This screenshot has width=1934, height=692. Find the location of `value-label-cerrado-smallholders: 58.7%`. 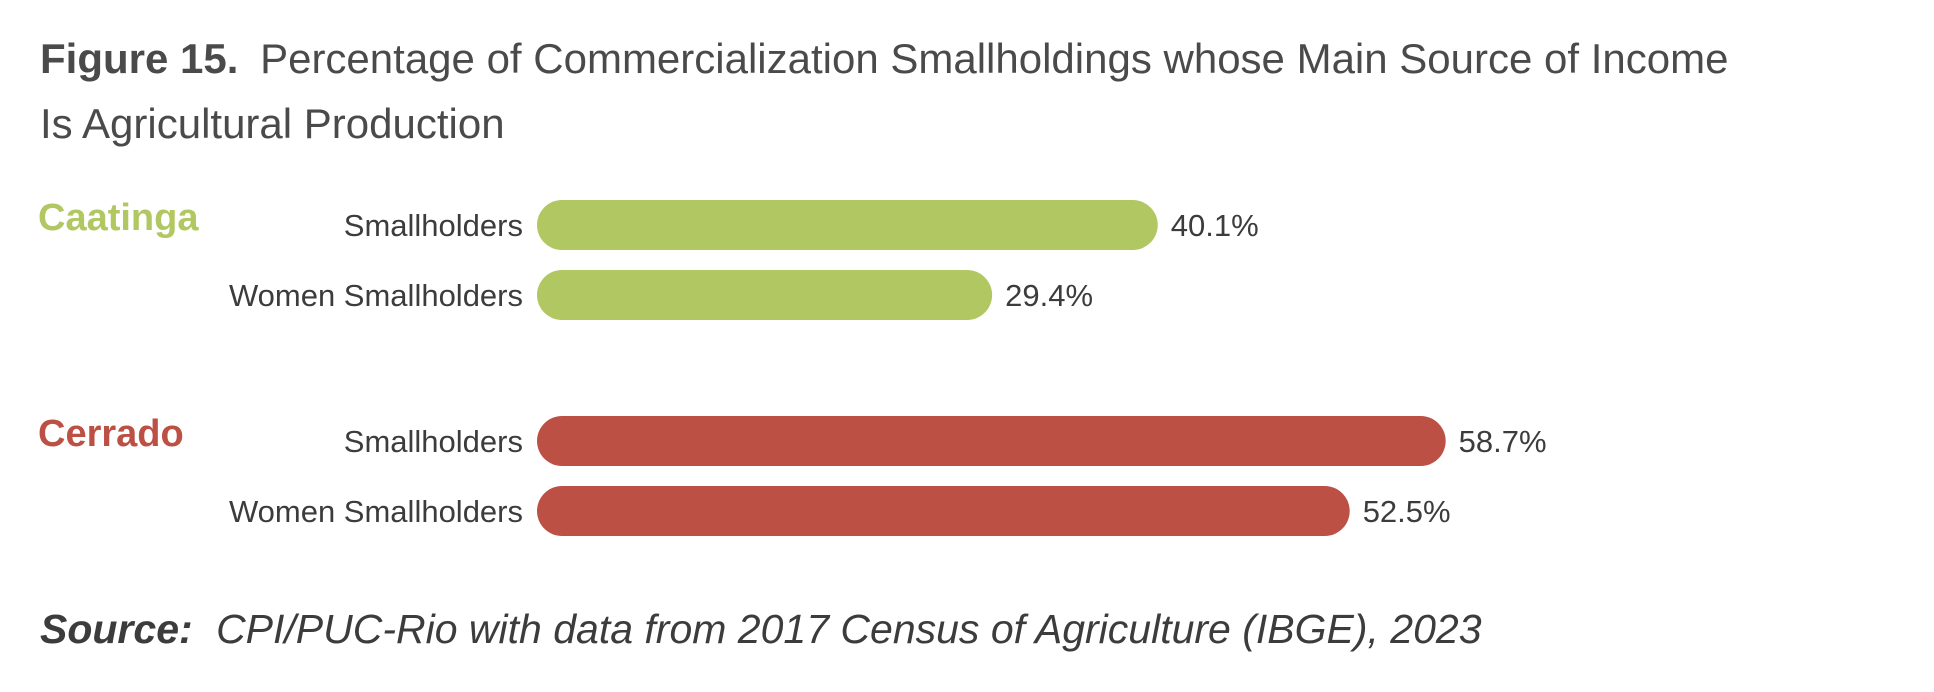

value-label-cerrado-smallholders: 58.7% is located at coordinates (1503, 441).